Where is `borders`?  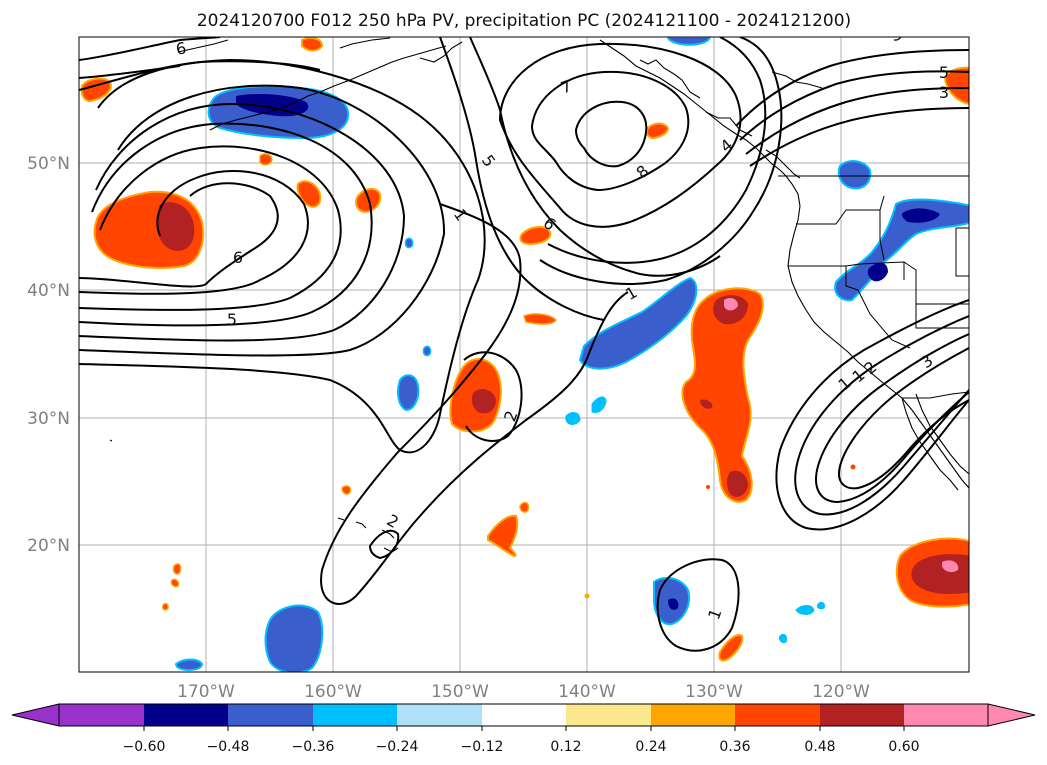
borders is located at coordinates (873, 287).